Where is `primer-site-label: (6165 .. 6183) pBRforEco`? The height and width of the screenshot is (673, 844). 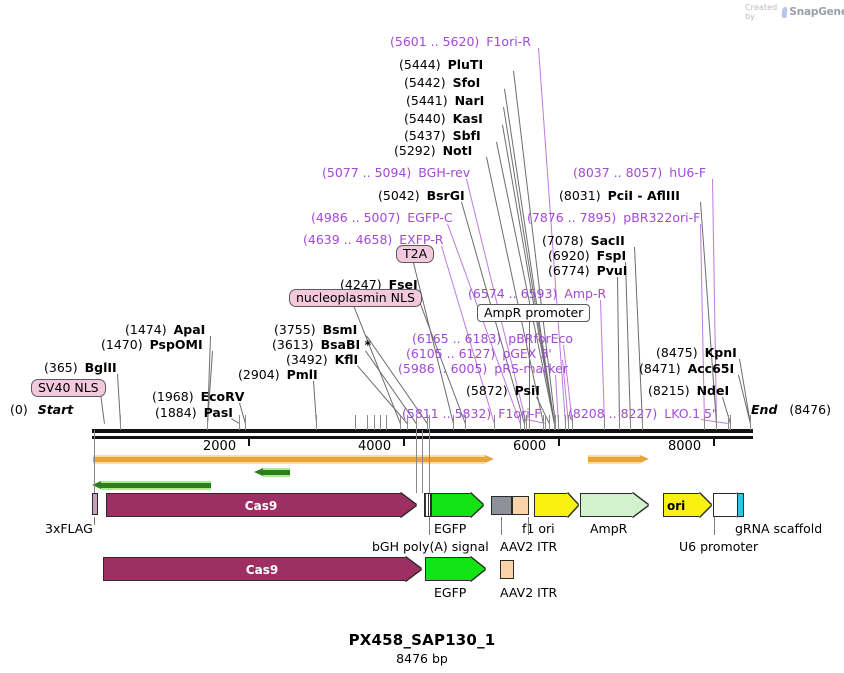
primer-site-label: (6165 .. 6183) pBRforEco is located at coordinates (492, 338).